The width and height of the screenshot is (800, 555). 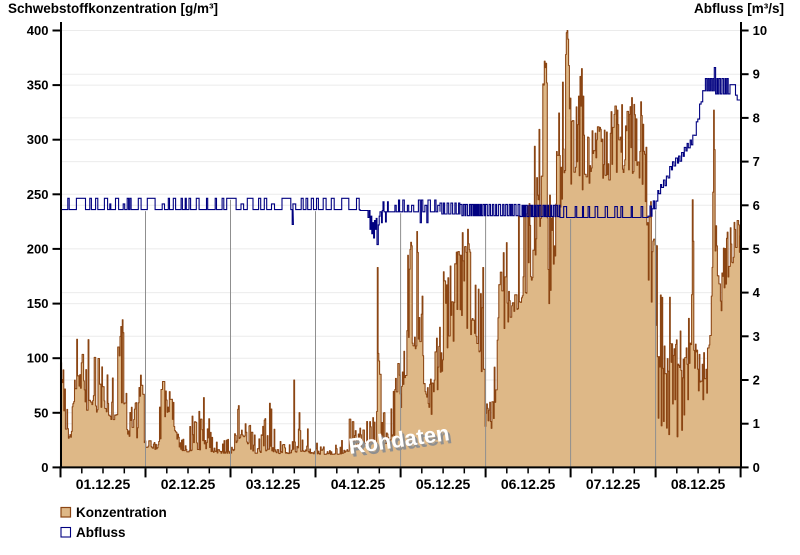 What do you see at coordinates (756, 336) in the screenshot?
I see `svg-text: 3` at bounding box center [756, 336].